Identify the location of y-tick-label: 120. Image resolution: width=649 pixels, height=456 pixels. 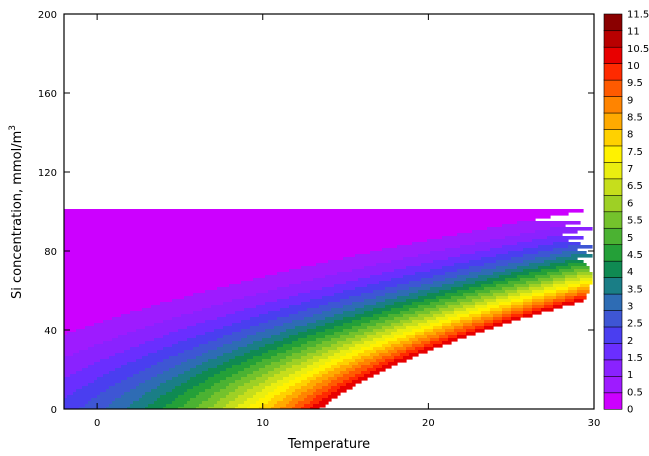
(47, 173).